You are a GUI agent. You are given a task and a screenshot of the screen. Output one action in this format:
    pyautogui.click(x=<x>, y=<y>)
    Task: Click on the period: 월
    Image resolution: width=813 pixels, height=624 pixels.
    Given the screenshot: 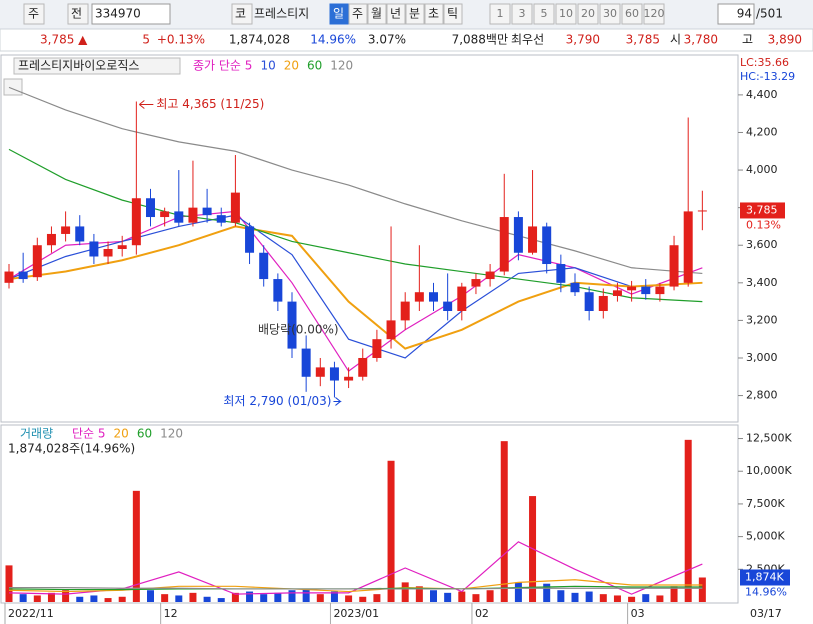 What is the action you would take?
    pyautogui.click(x=376, y=14)
    